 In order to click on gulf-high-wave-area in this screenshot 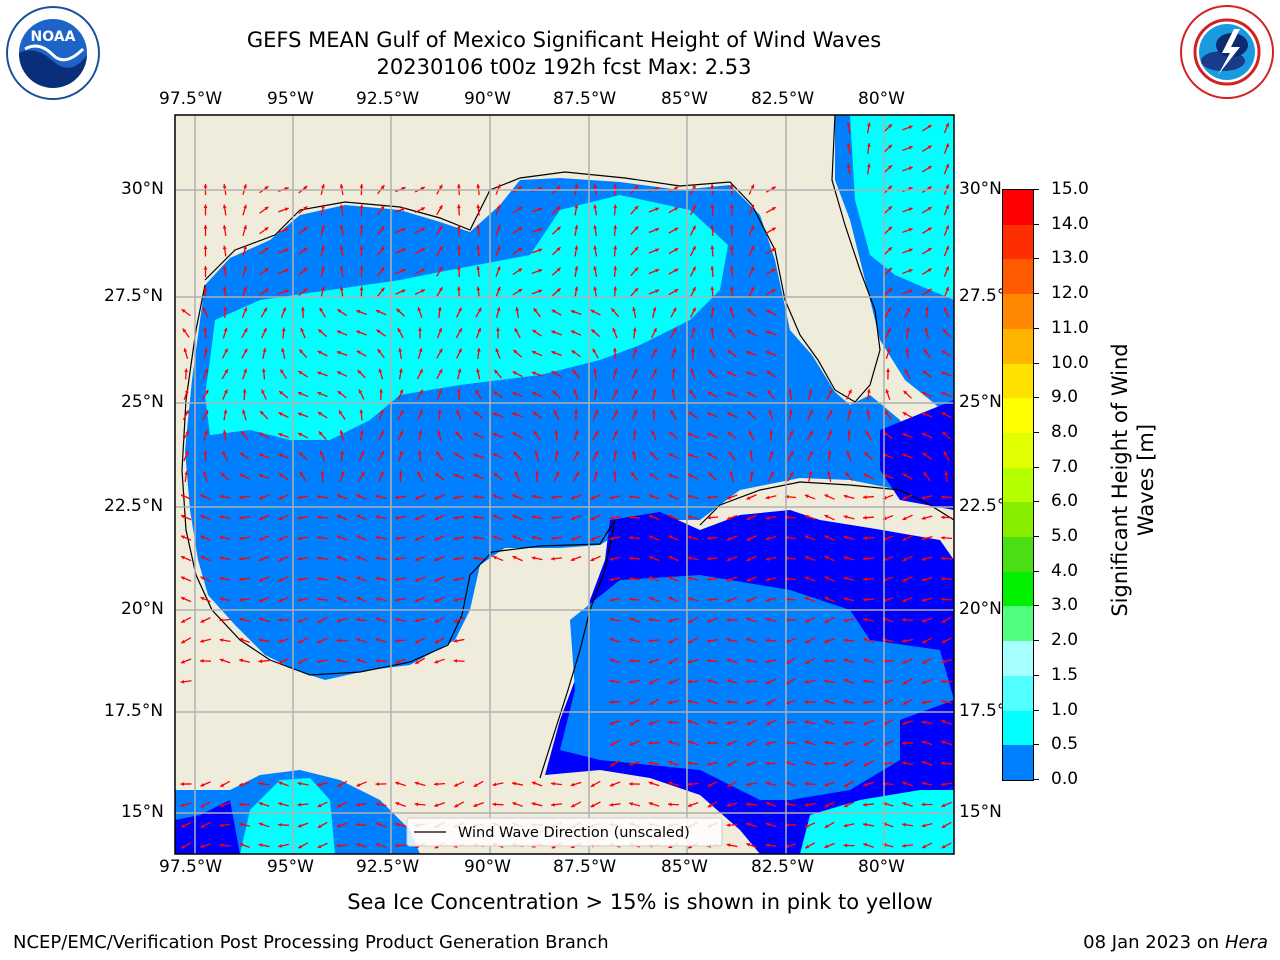, I will do `click(466, 317)`.